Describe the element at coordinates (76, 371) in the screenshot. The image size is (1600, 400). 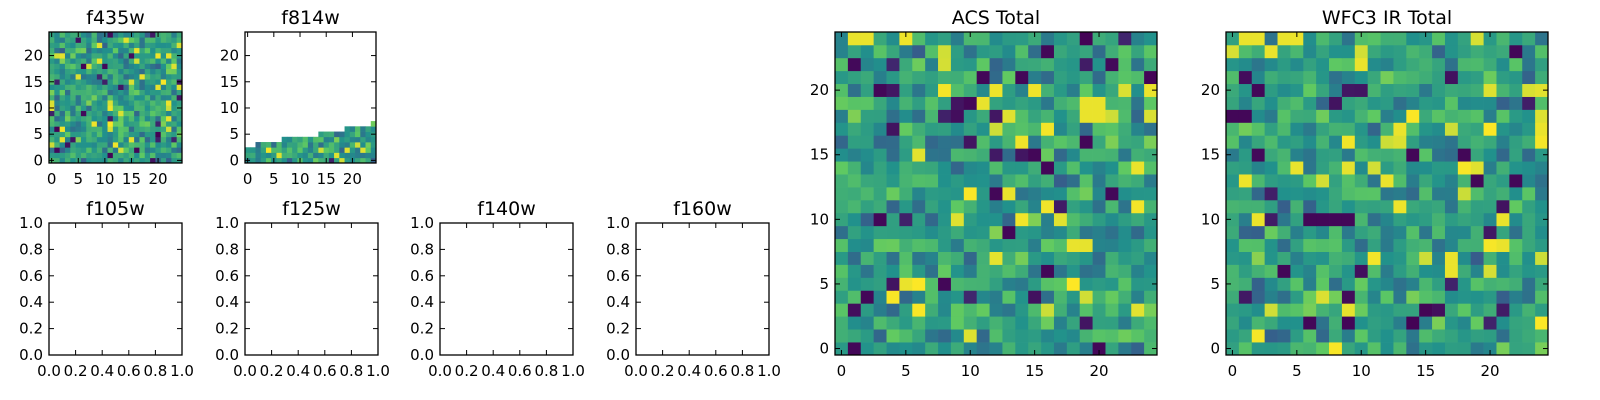
I see `x-tick-label: 0.2` at that location.